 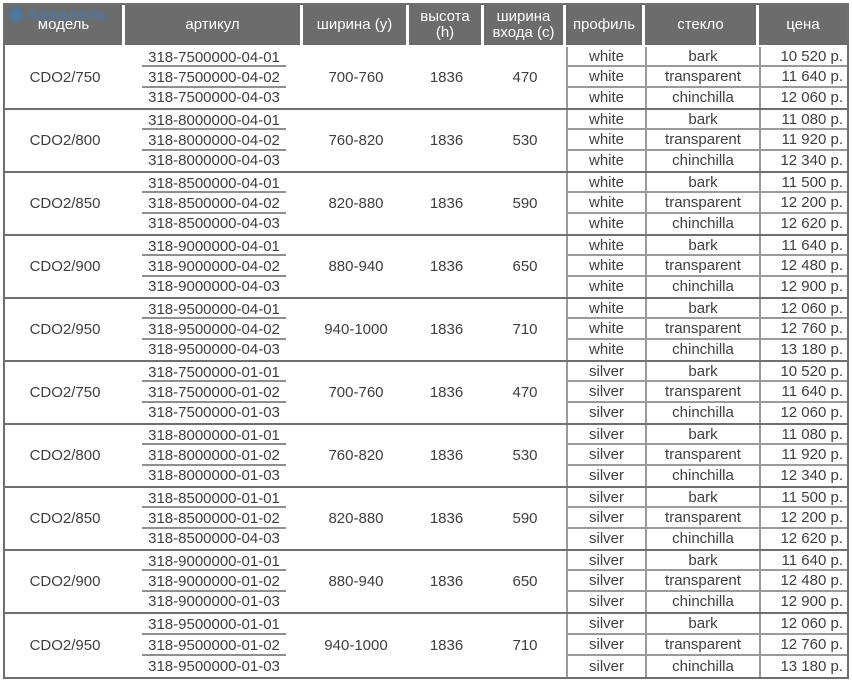 What do you see at coordinates (214, 224) in the screenshot?
I see `article-cell: 318-8500000-04-03` at bounding box center [214, 224].